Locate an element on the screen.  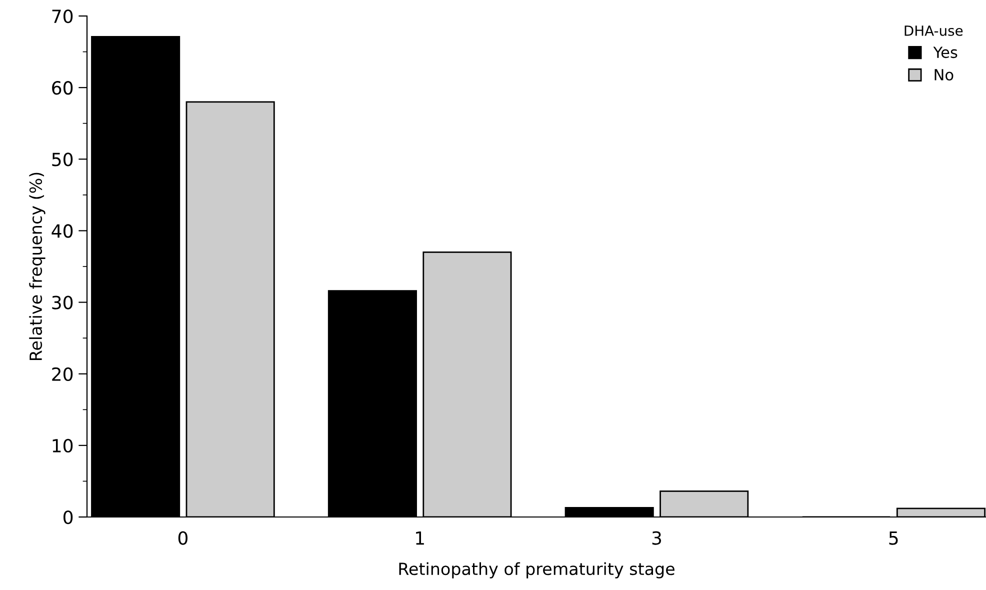
y-tick-label: 30 is located at coordinates (62, 303).